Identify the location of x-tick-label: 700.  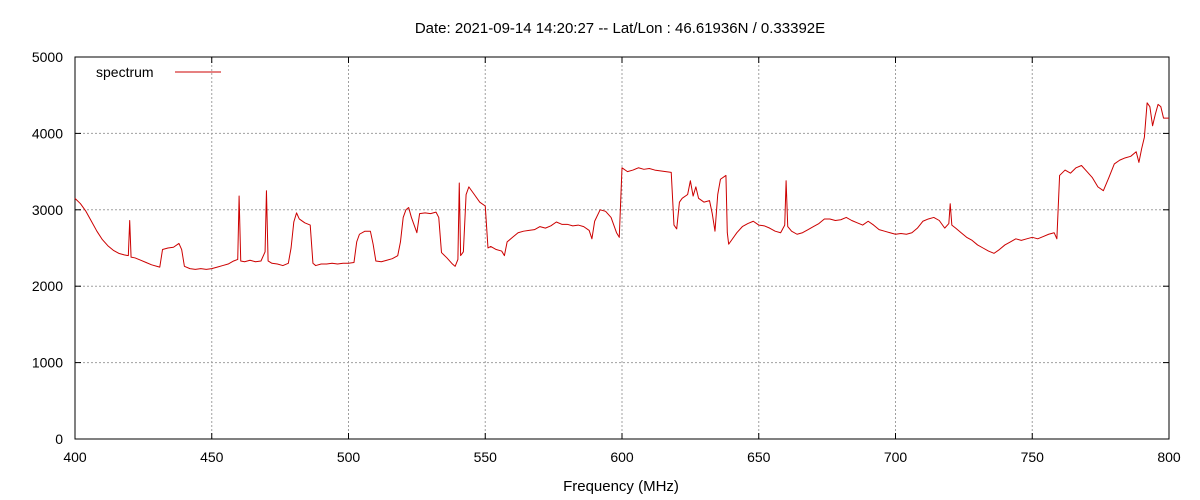
(896, 457).